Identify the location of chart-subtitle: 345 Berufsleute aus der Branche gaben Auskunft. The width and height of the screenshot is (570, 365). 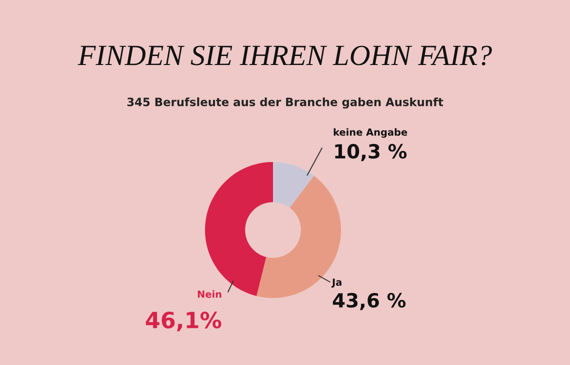
(285, 103).